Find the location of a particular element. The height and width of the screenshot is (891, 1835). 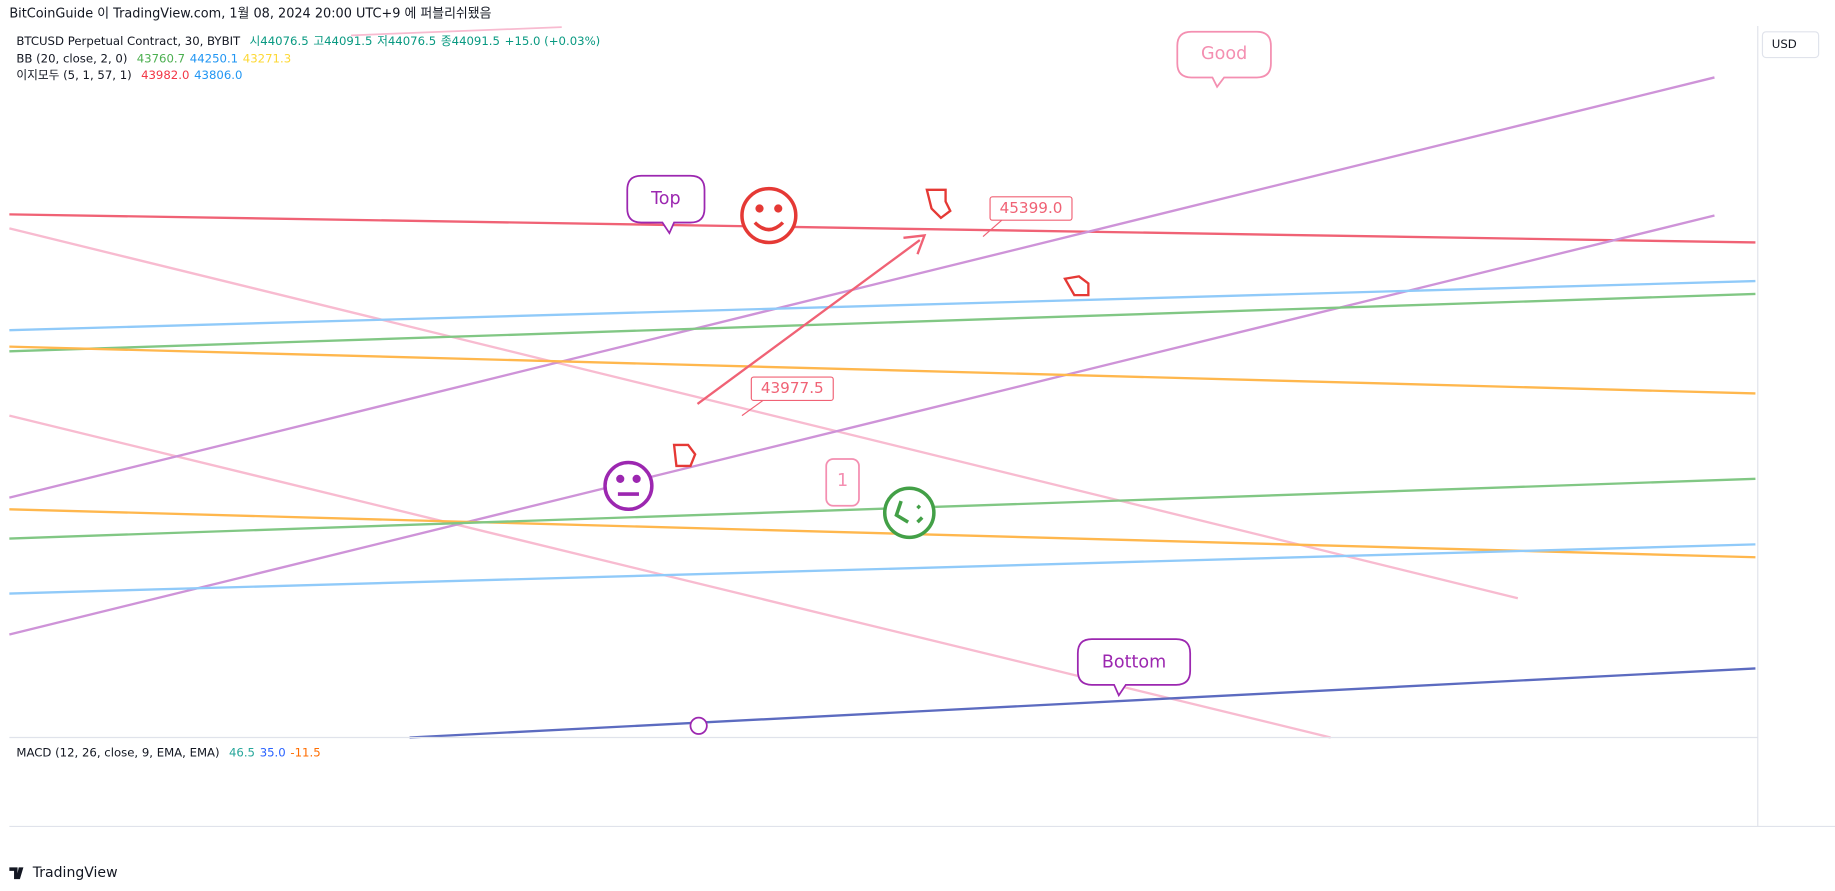

bb-value: 43760.7 is located at coordinates (161, 58).